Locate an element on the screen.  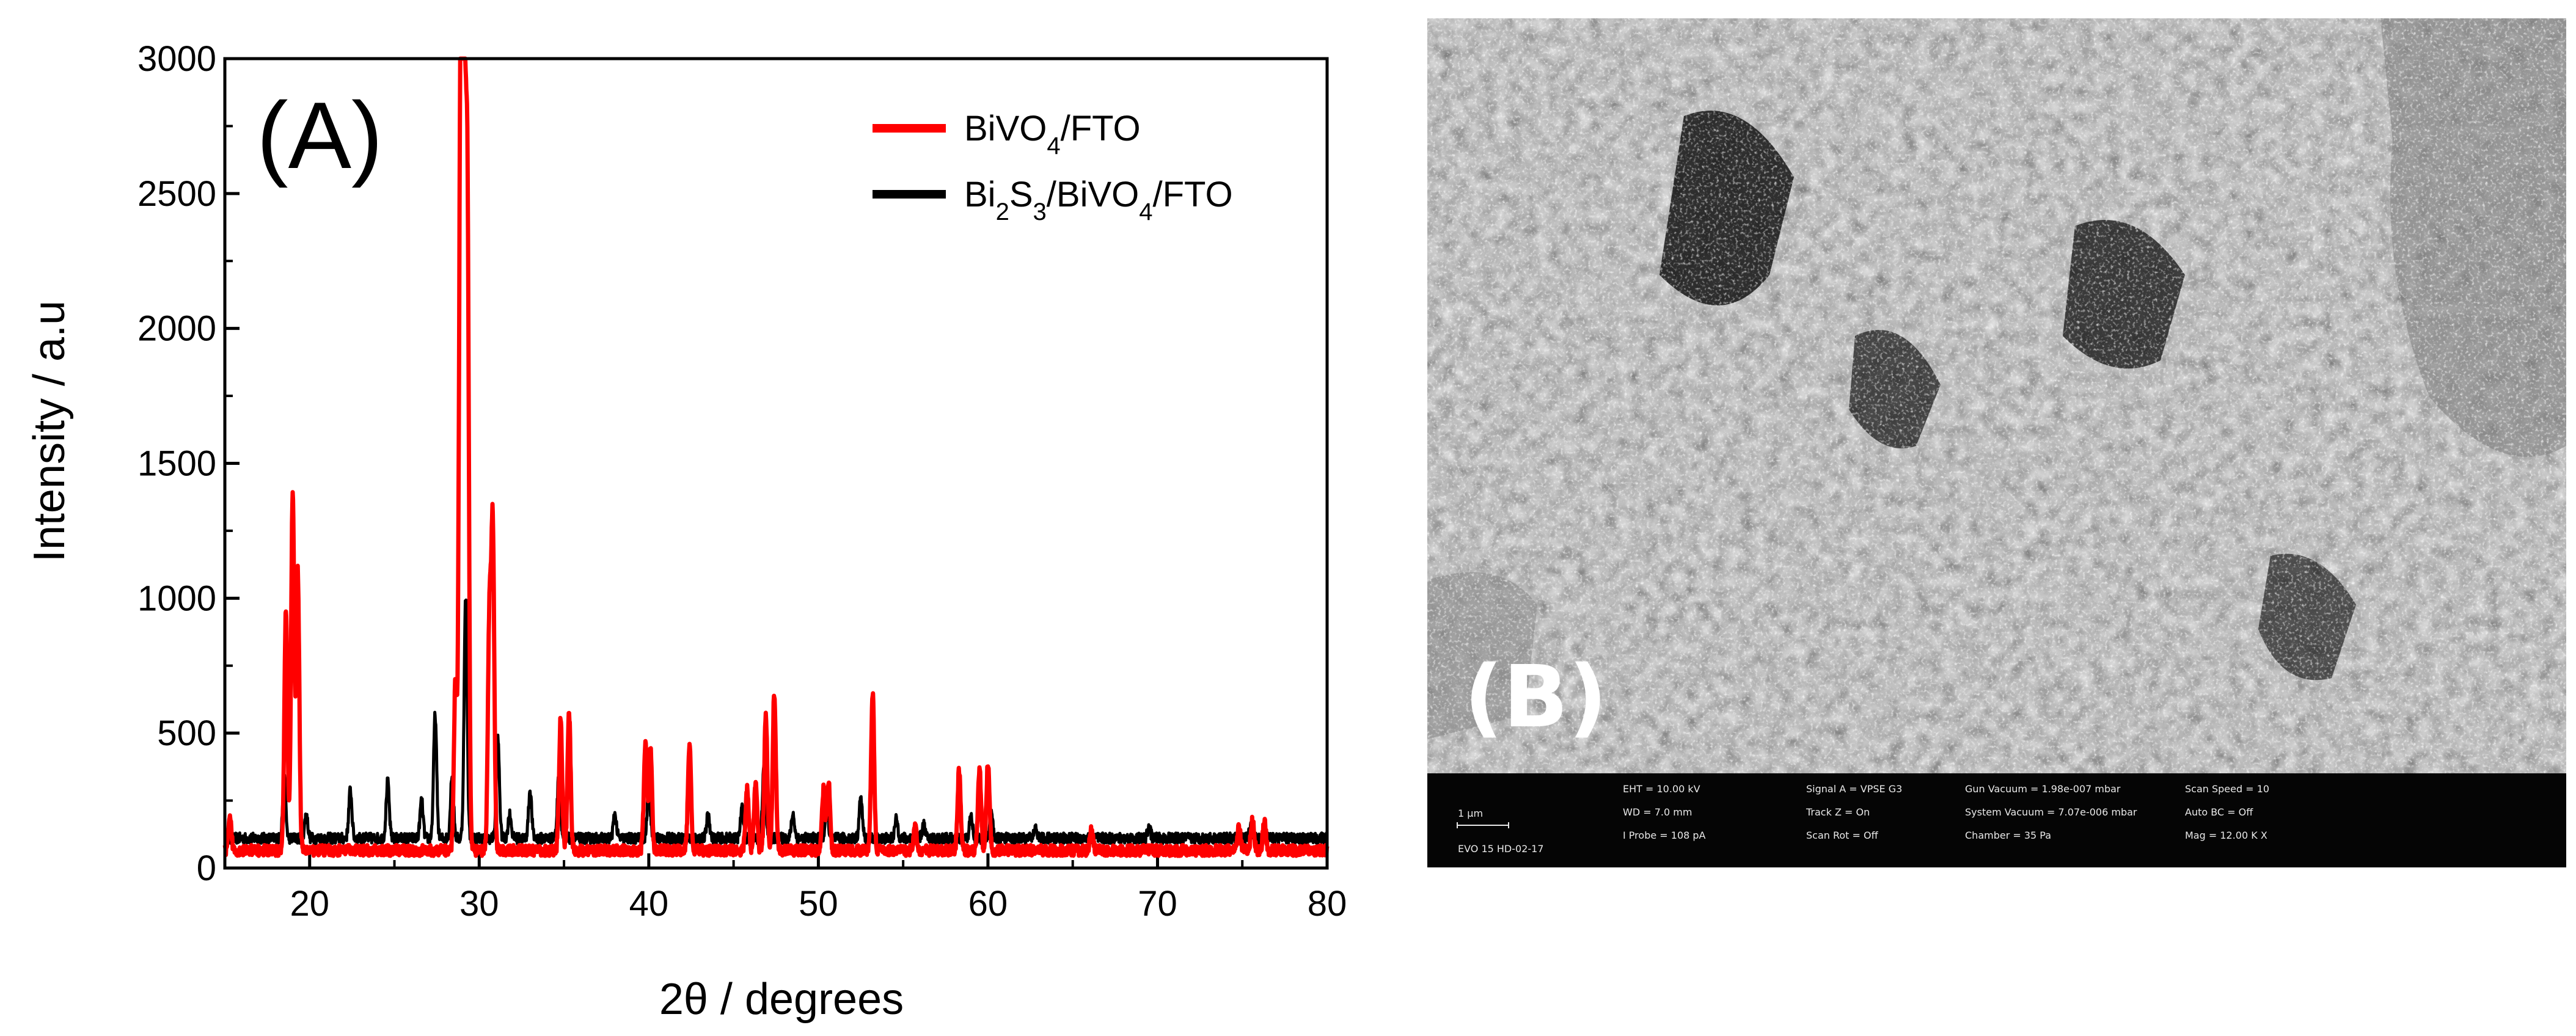
x-tick-label: 60 is located at coordinates (988, 904).